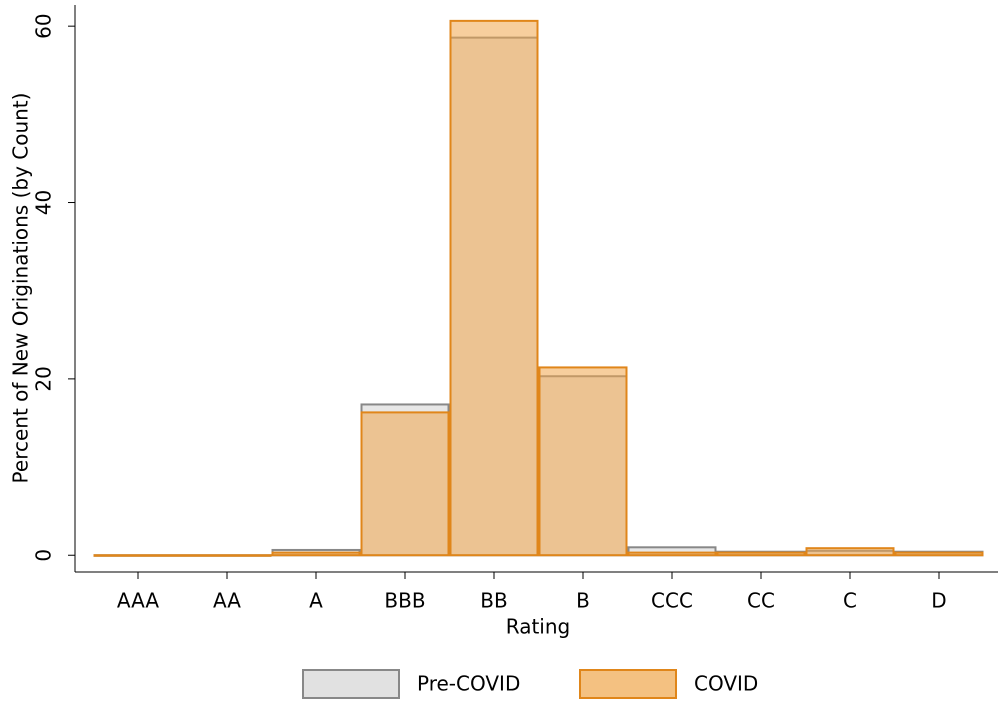  I want to click on y-axis-label: Percent of New Originations (by Count), so click(21, 288).